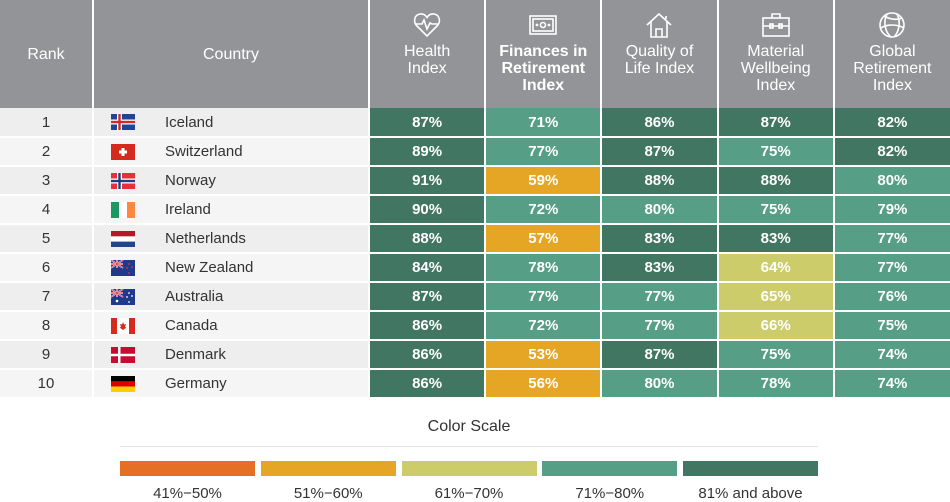 This screenshot has height=502, width=950. I want to click on finances-index-header: Finances in Retirement Index, so click(544, 54).